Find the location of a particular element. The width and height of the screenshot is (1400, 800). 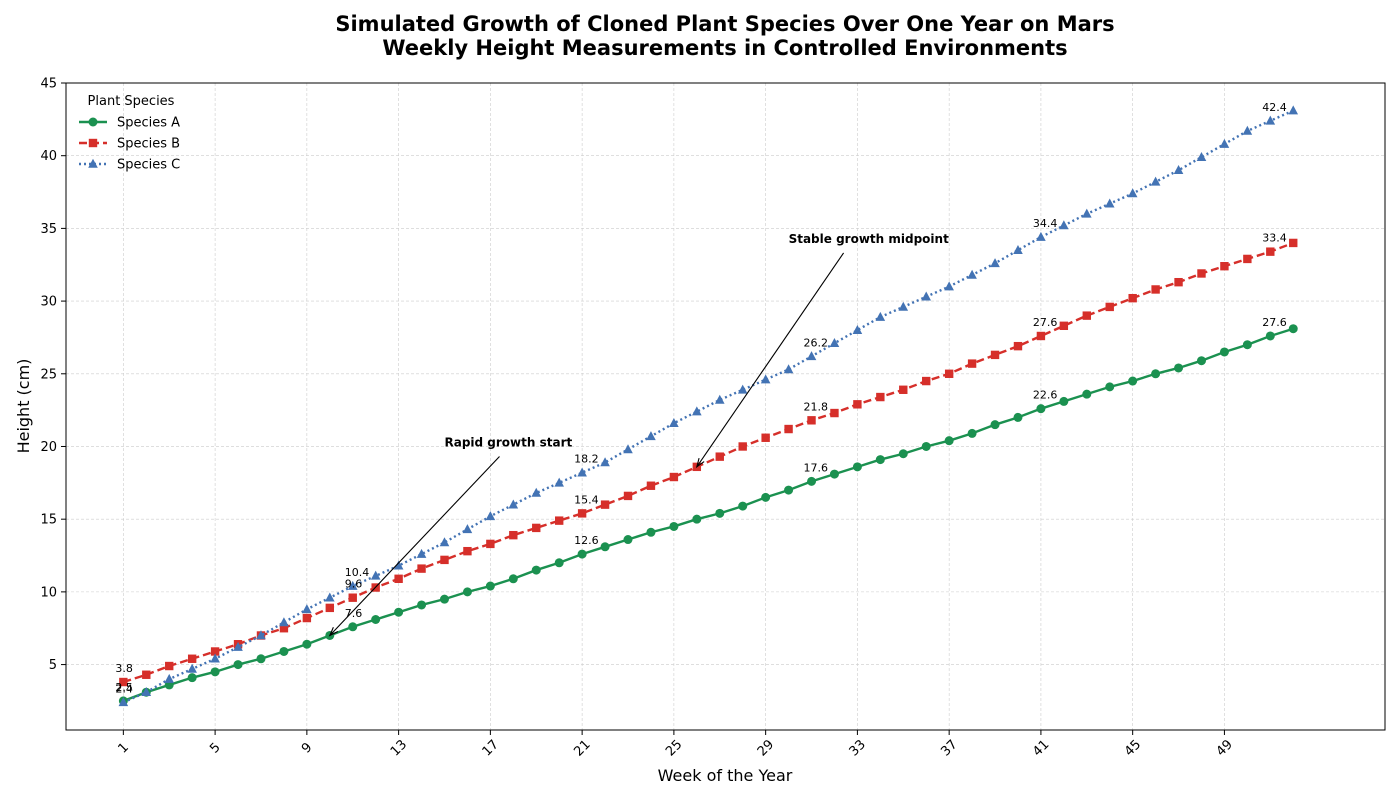

annotation: Stable growth midpoint is located at coordinates (822, 350).